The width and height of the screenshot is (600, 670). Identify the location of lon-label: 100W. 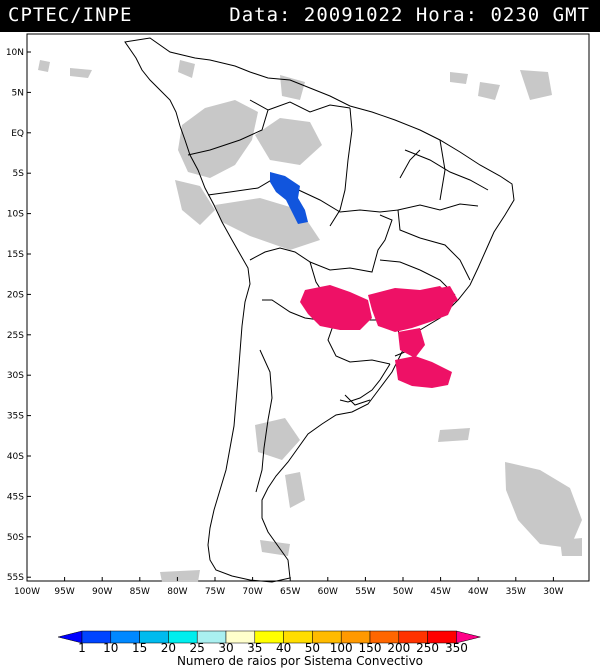
(27, 592).